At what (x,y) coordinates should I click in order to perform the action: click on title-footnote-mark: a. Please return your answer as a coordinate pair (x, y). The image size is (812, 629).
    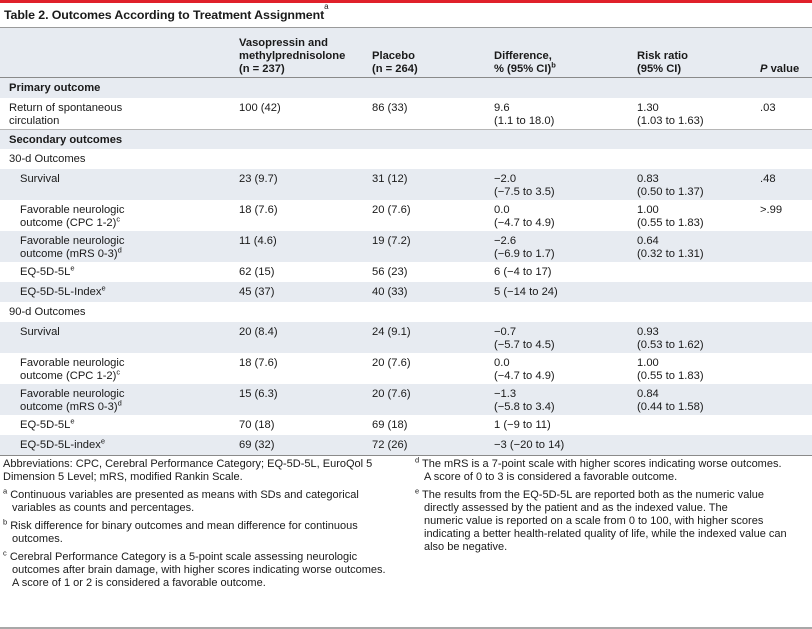
    Looking at the image, I should click on (326, 6).